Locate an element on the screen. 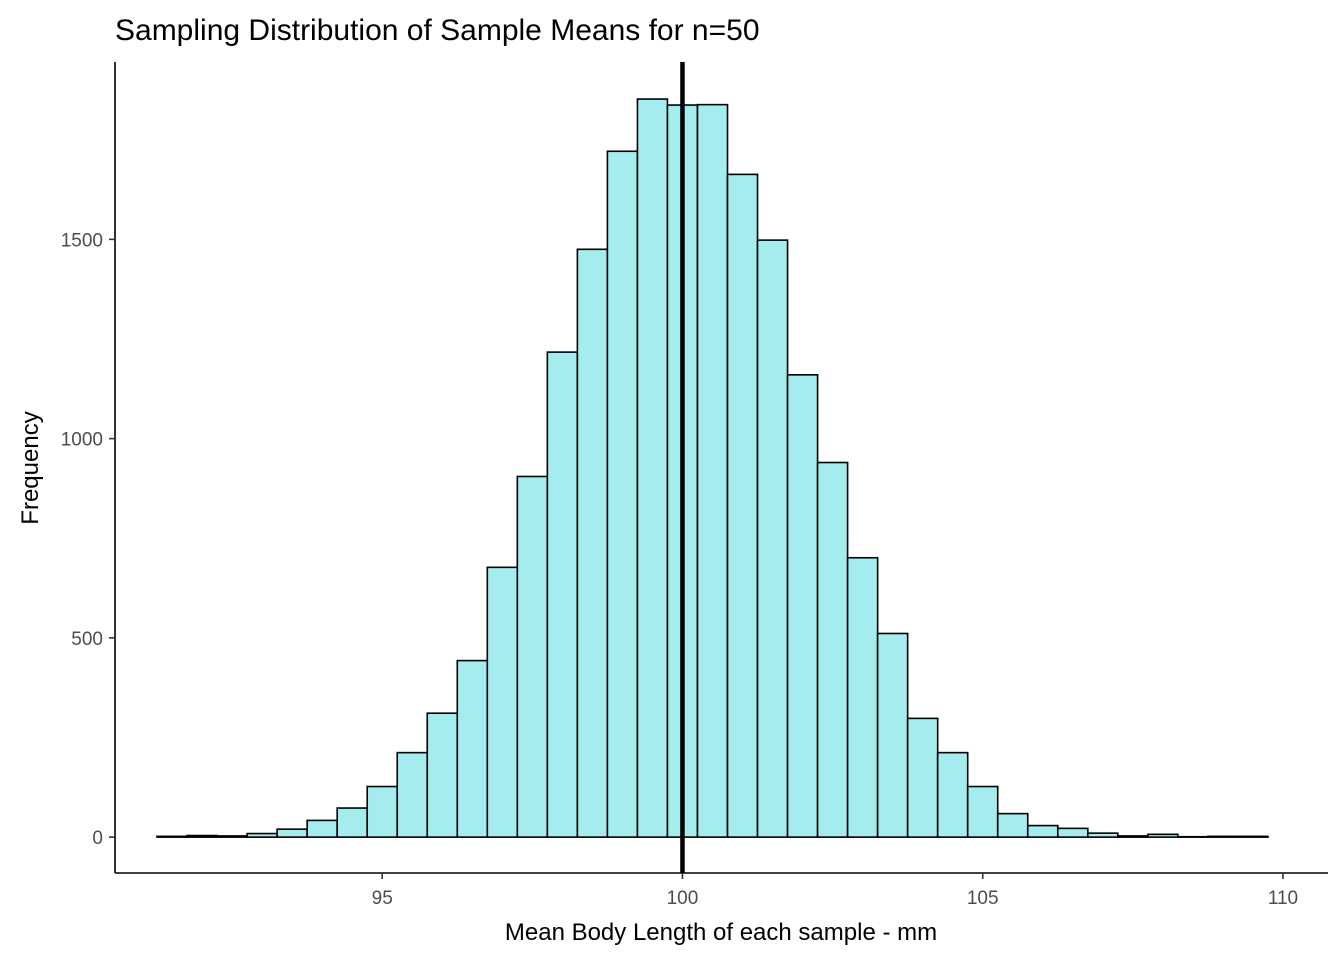  x-tick-label: 110 is located at coordinates (1283, 898).